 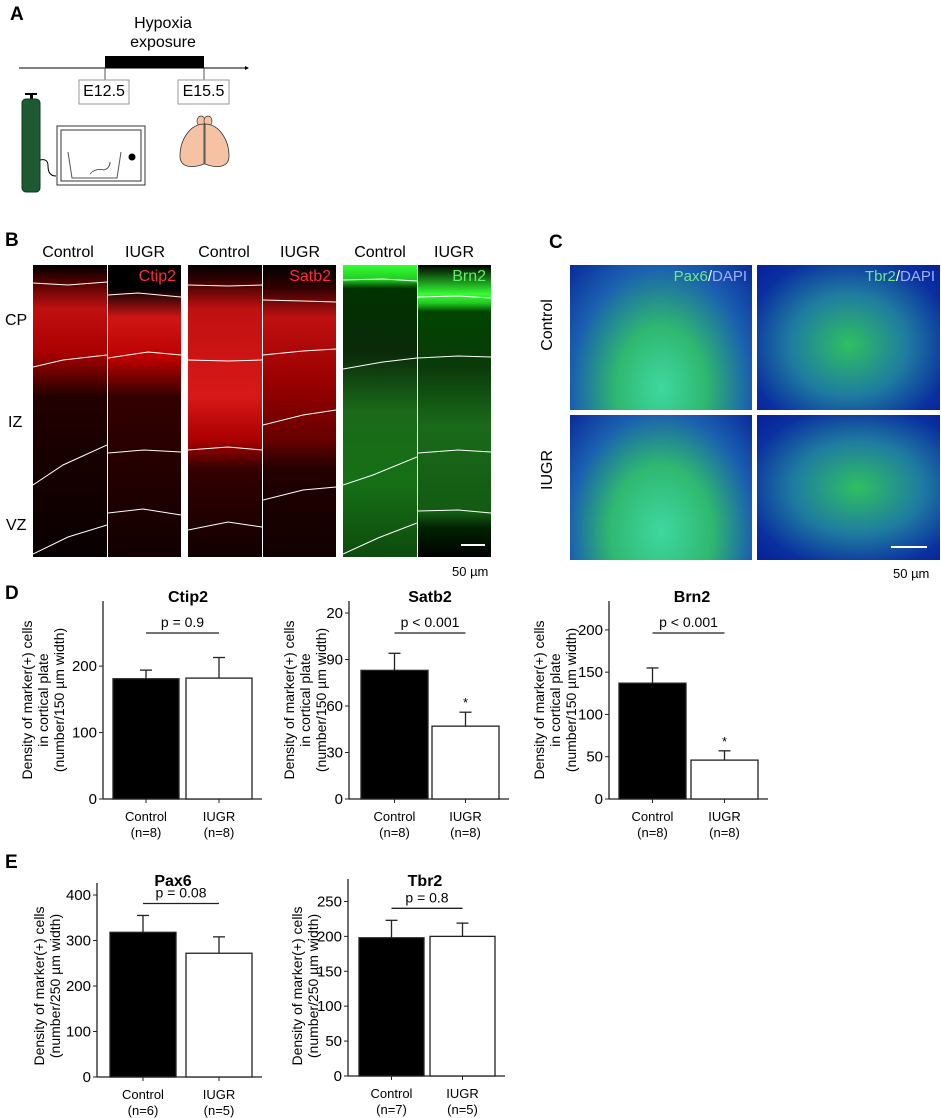 What do you see at coordinates (15, 422) in the screenshot?
I see `zone-label-iz: IZ` at bounding box center [15, 422].